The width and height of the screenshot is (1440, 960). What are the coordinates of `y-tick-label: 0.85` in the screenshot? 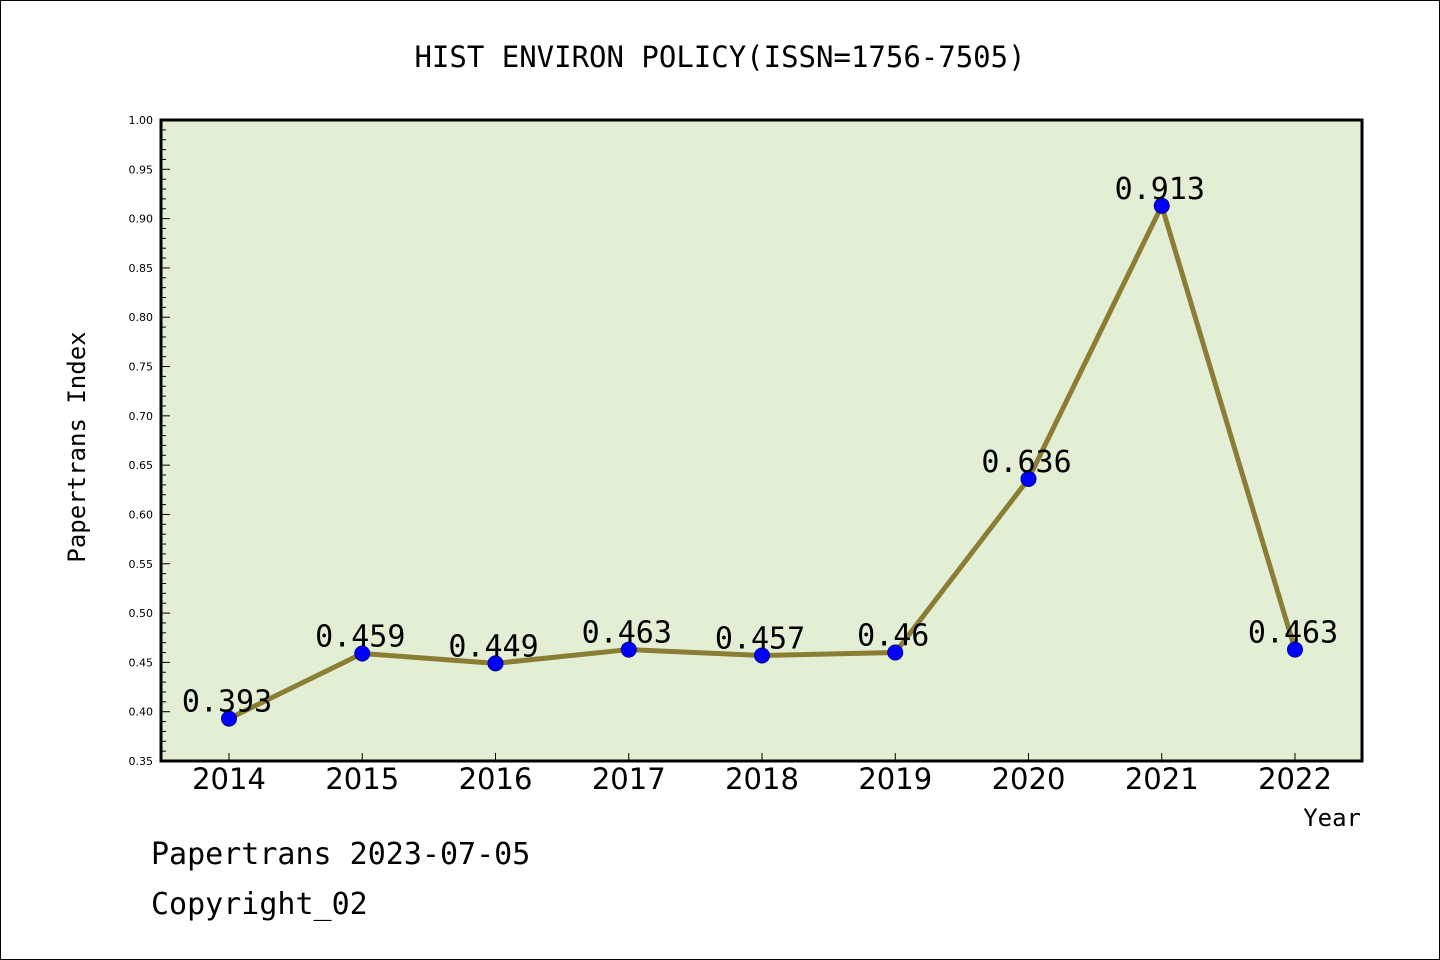 It's located at (141, 268).